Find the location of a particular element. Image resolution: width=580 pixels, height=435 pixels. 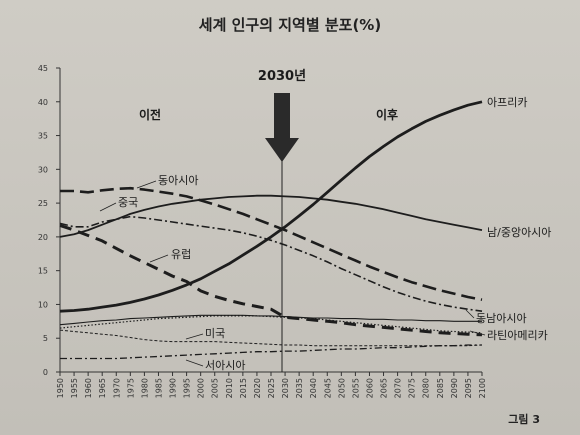

x-tick-label: 2040 is located at coordinates (313, 388).